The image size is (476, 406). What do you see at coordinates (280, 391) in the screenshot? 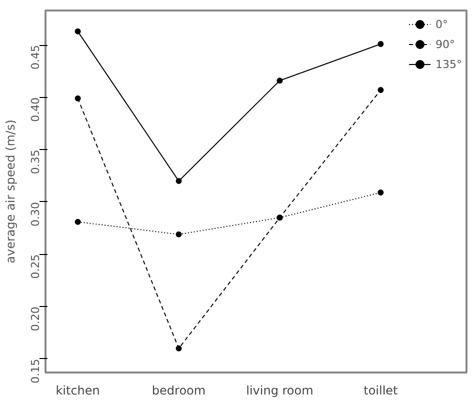
I see `x-tick-label: living room` at bounding box center [280, 391].